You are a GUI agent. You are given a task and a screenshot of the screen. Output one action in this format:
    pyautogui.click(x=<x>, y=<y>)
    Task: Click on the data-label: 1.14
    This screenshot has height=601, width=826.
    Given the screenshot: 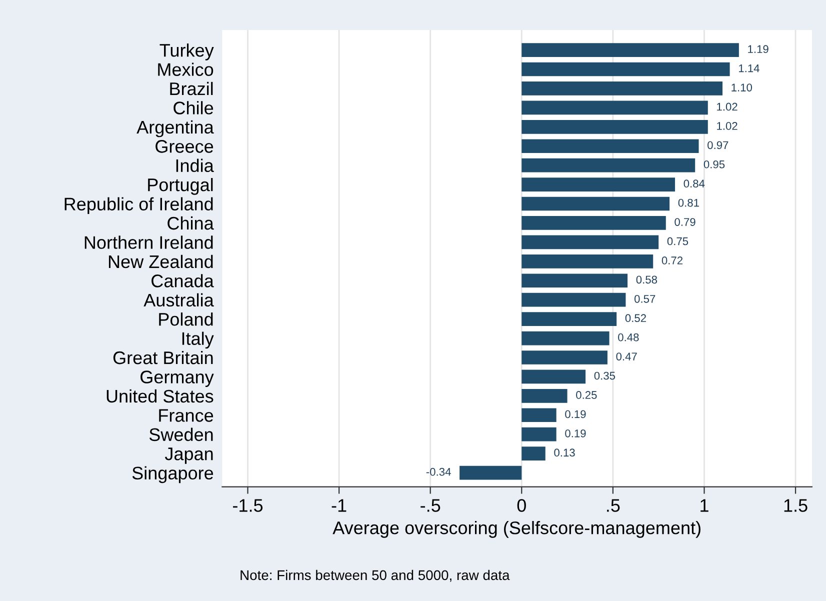 What is the action you would take?
    pyautogui.click(x=749, y=68)
    